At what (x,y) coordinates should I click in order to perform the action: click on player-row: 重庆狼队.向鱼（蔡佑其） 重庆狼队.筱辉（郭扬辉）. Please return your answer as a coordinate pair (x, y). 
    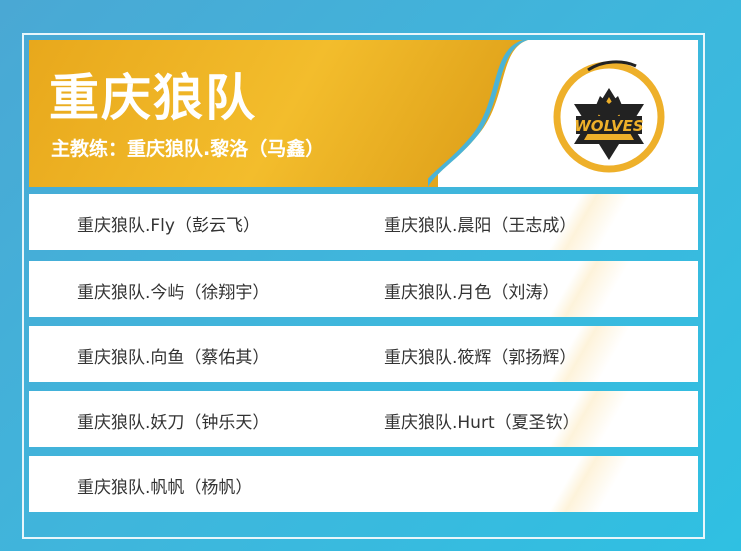
    Looking at the image, I should click on (363, 354).